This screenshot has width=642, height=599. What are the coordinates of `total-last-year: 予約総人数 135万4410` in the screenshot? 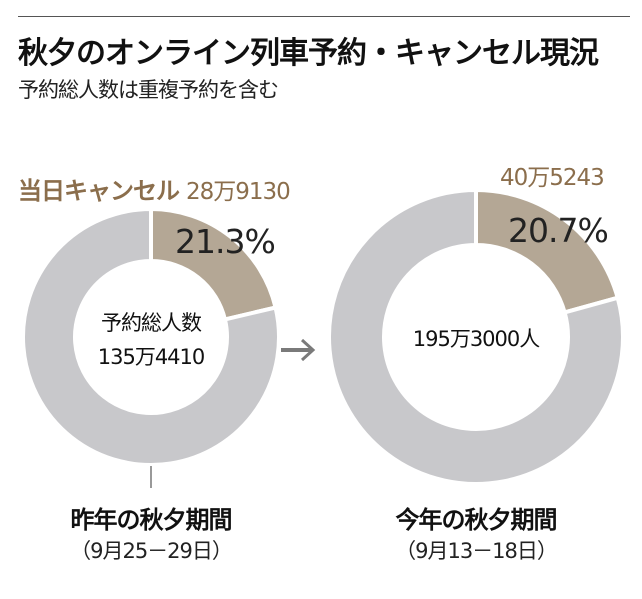 It's located at (151, 340).